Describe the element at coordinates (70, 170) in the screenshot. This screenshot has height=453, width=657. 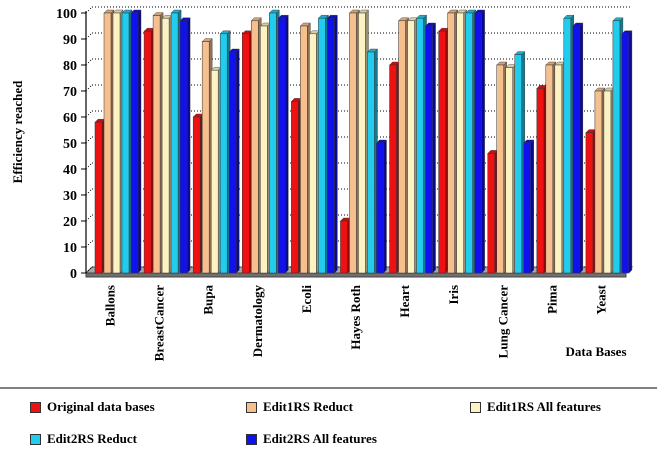
I see `y-tick-label: 40` at that location.